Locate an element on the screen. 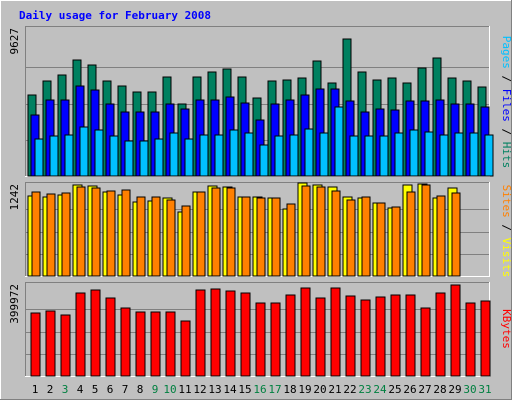  legend-panel-2: KBytes is located at coordinates (506, 329).